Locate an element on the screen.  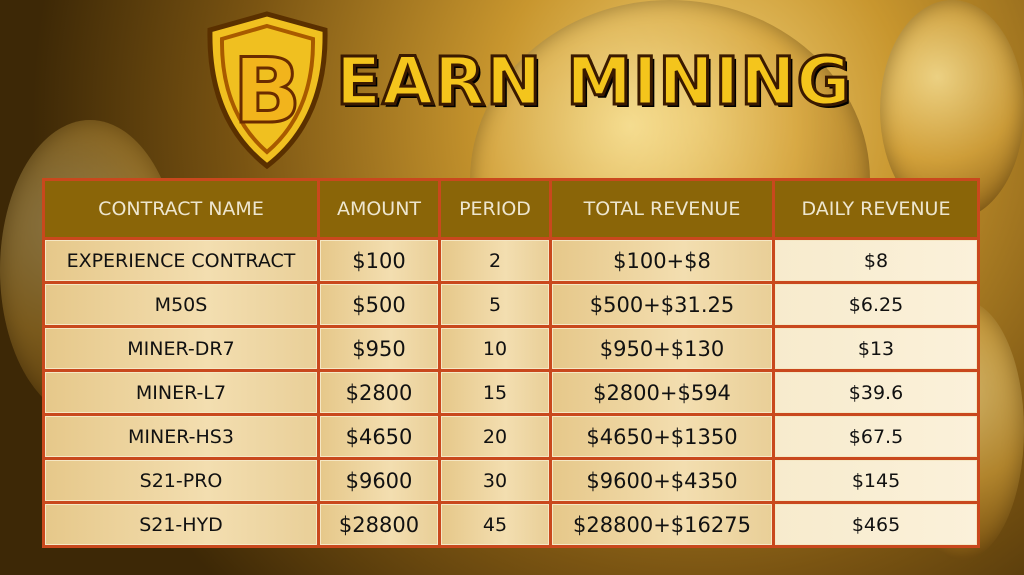
cell-contract-name: S21-PRO is located at coordinates (181, 480).